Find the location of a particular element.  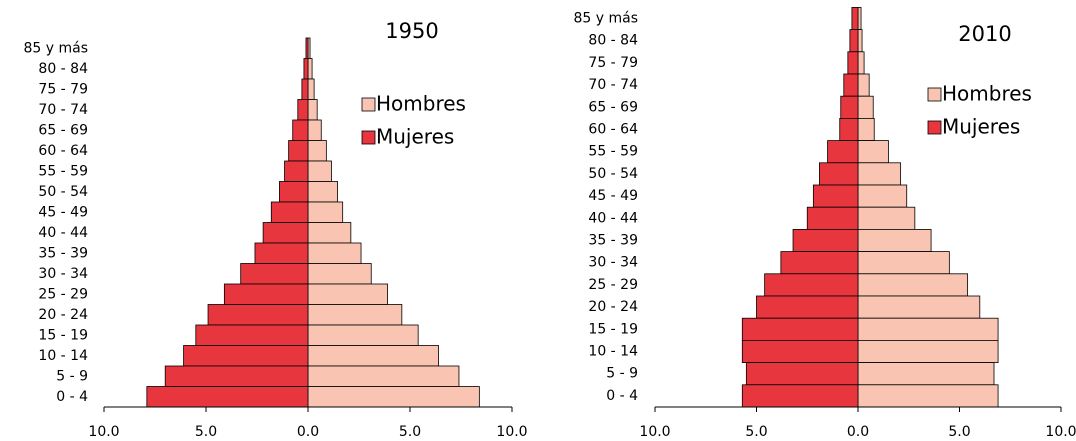

category-label: 20 - 24 is located at coordinates (613, 307).